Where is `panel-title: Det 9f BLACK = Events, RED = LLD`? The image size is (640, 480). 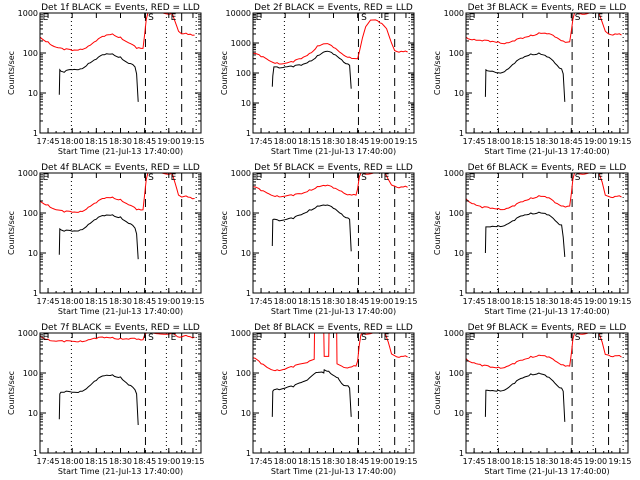 panel-title: Det 9f BLACK = Events, RED = LLD is located at coordinates (547, 328).